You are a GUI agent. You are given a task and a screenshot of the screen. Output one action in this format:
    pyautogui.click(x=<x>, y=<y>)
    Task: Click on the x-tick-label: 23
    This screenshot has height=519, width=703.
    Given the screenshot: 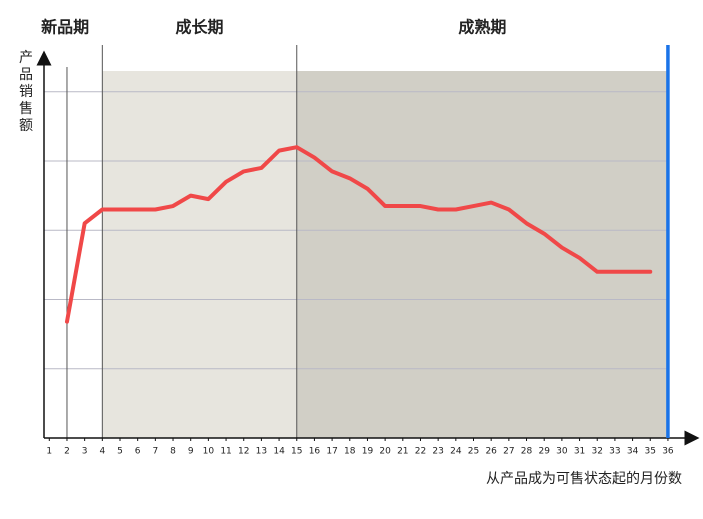 What is the action you would take?
    pyautogui.click(x=437, y=452)
    